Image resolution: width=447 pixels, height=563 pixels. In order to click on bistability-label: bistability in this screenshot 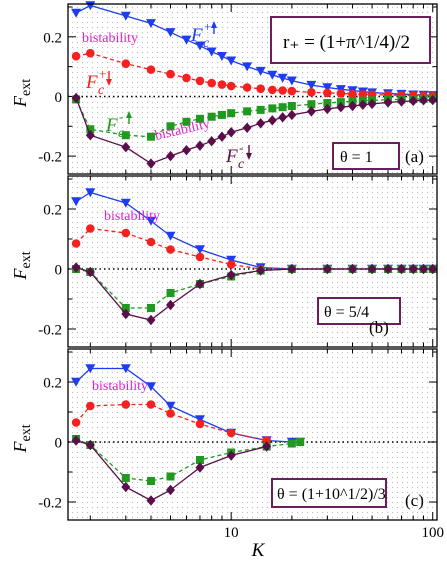, I will do `click(120, 386)`.